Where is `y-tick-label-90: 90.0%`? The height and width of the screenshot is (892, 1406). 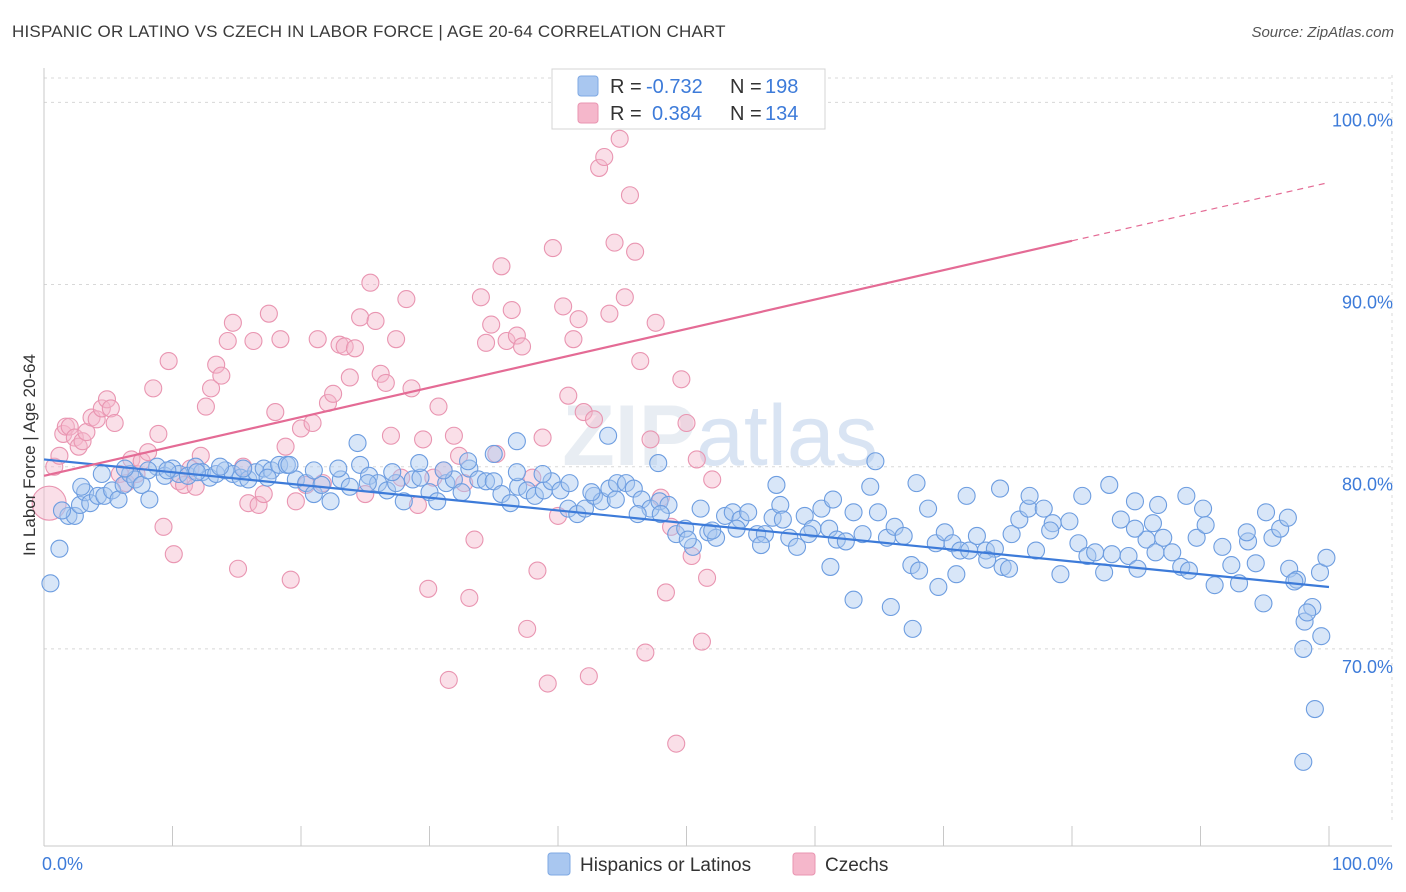
y-tick-label-90: 90.0% is located at coordinates (1367, 303).